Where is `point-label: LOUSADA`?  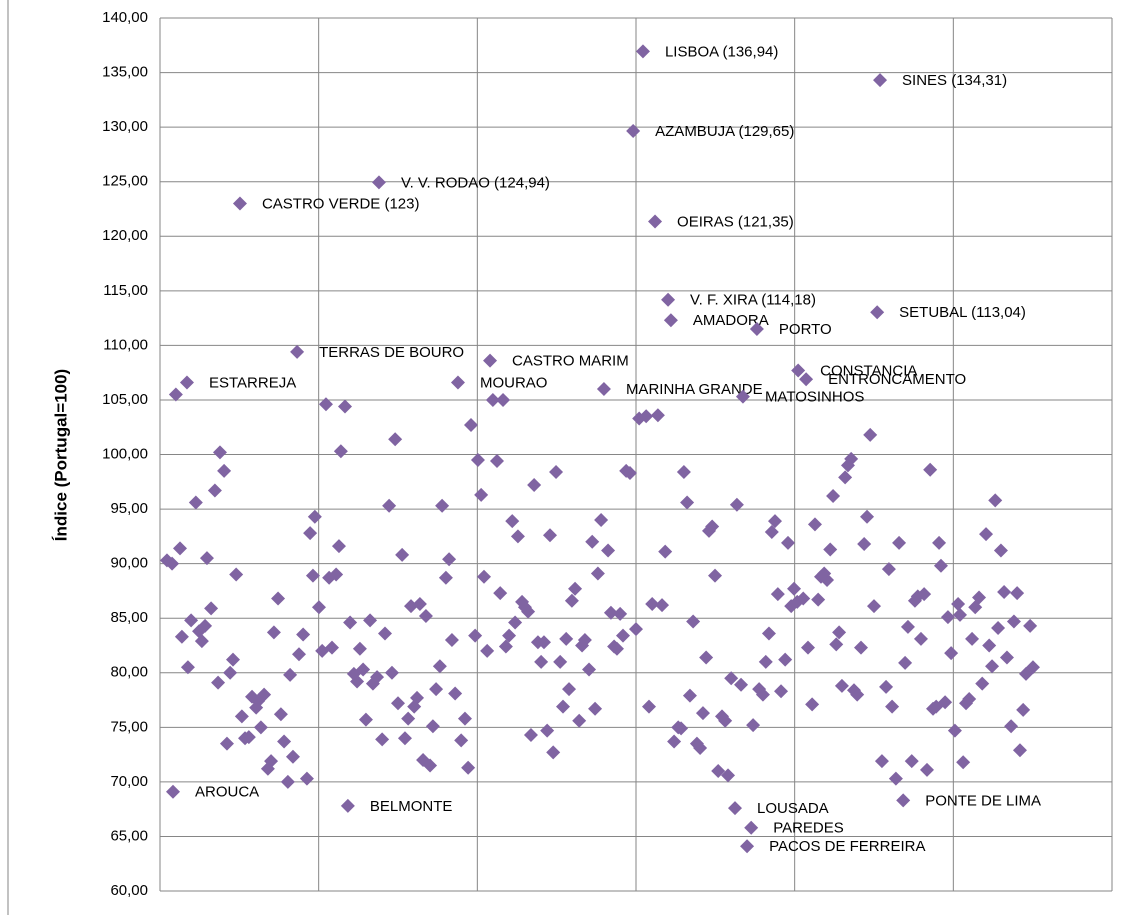
point-label: LOUSADA is located at coordinates (793, 808).